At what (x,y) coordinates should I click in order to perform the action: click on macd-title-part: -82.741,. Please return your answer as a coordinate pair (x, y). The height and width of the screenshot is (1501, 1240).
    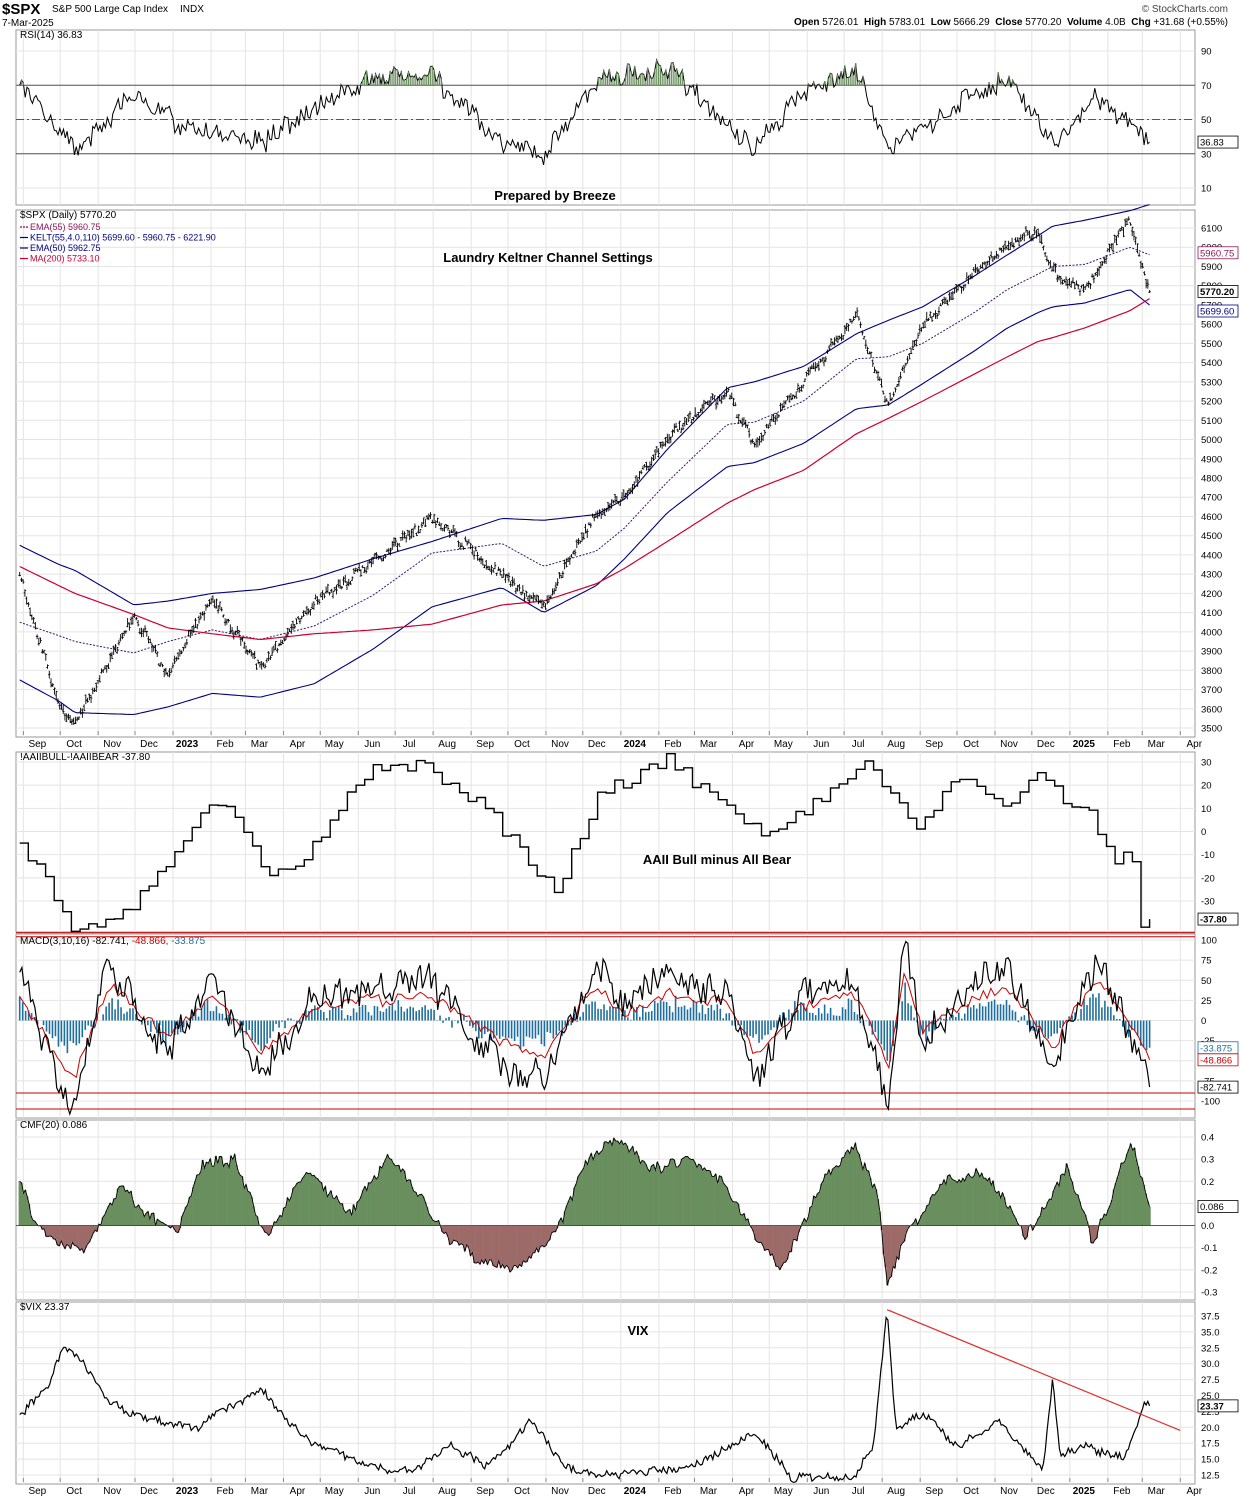
    Looking at the image, I should click on (108, 941).